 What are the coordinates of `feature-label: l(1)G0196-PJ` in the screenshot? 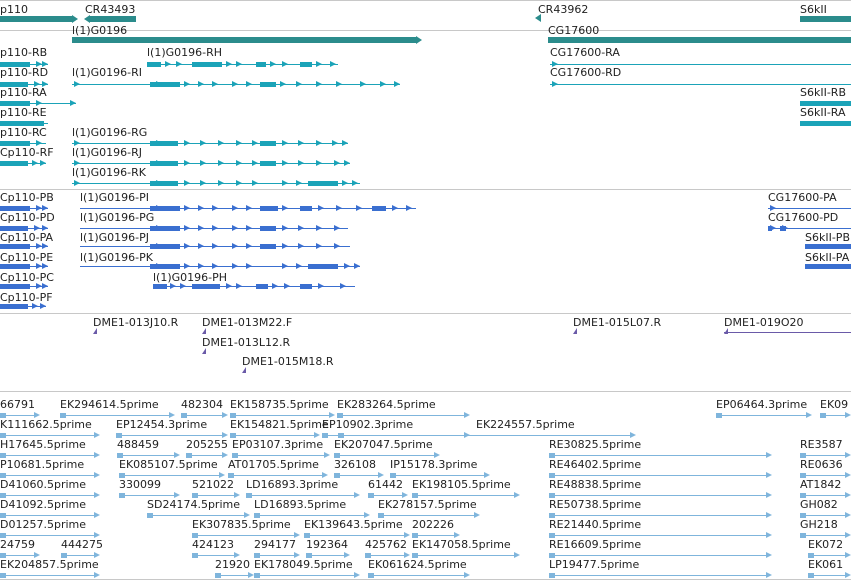 It's located at (115, 237).